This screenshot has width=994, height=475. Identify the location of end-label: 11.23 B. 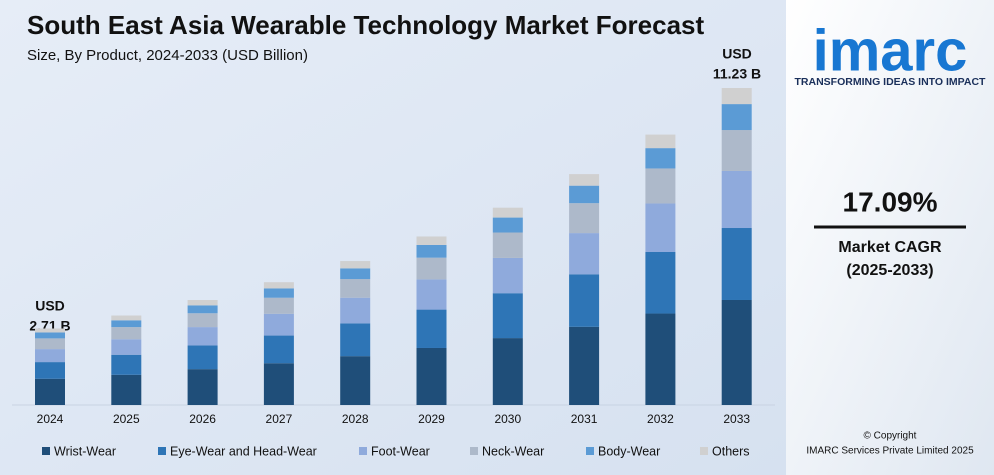
(737, 74).